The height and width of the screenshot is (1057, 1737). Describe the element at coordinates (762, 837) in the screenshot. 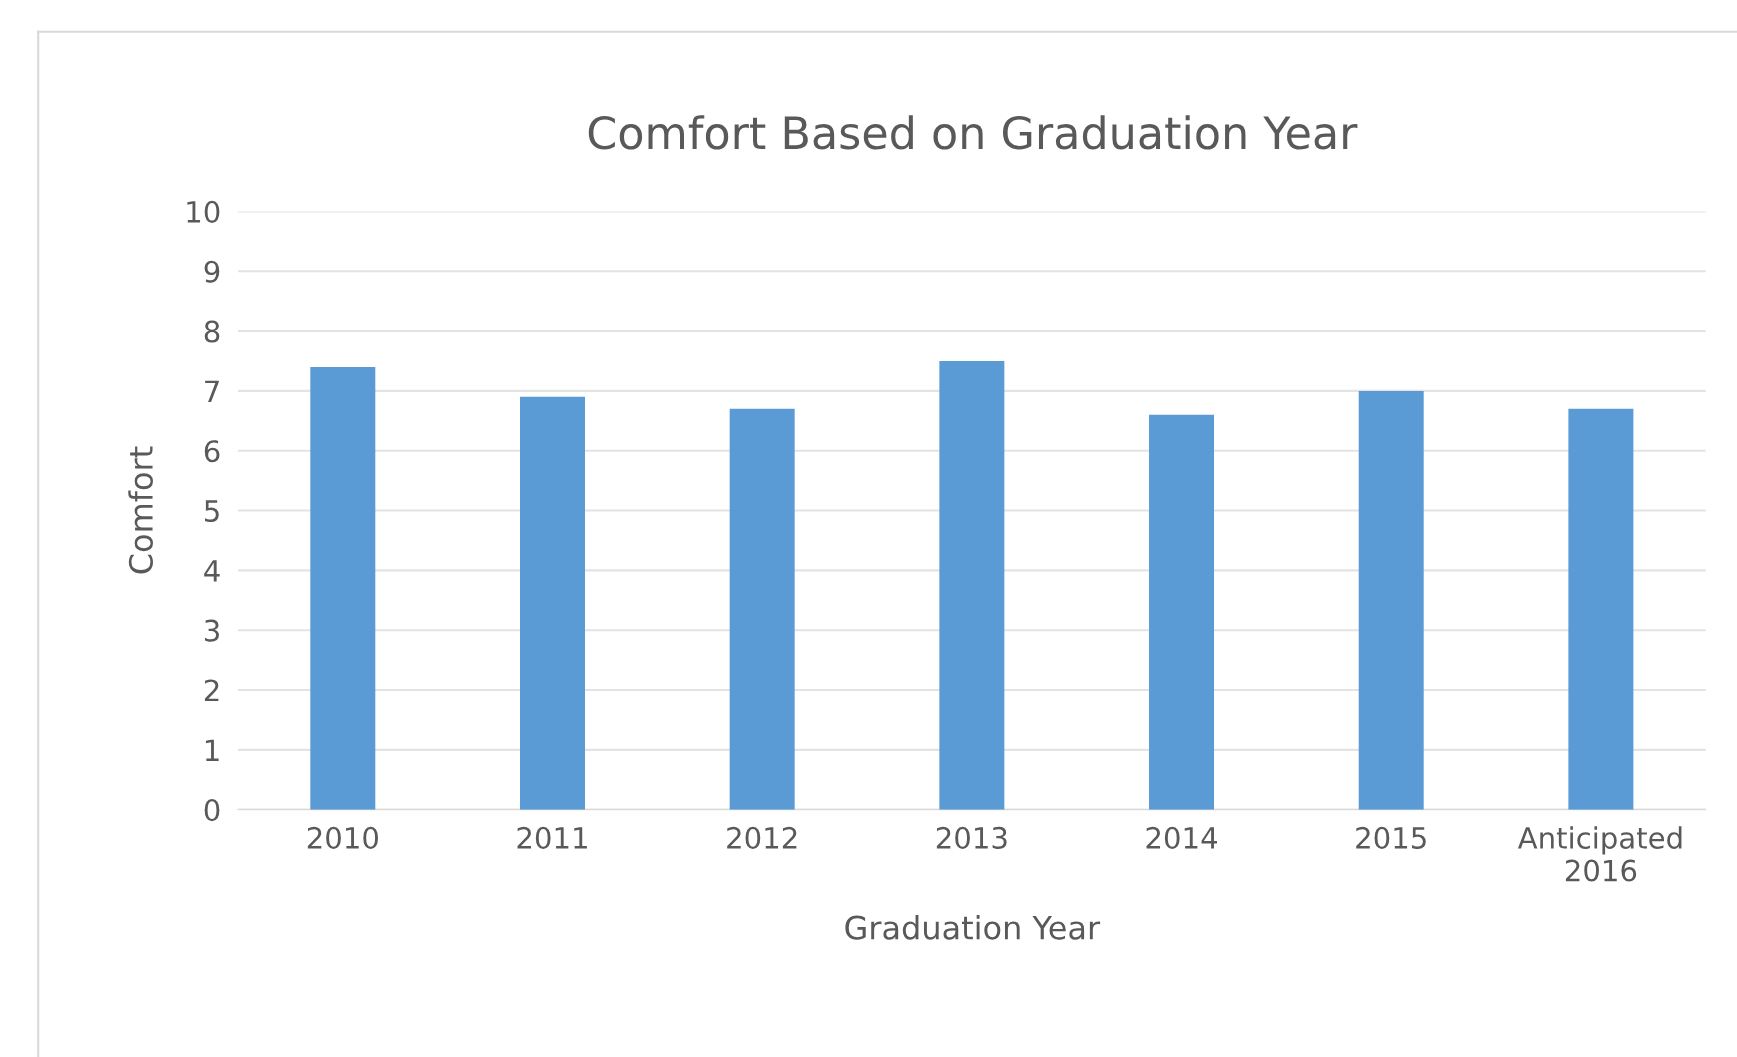

I see `x-tick-label: 2012` at that location.